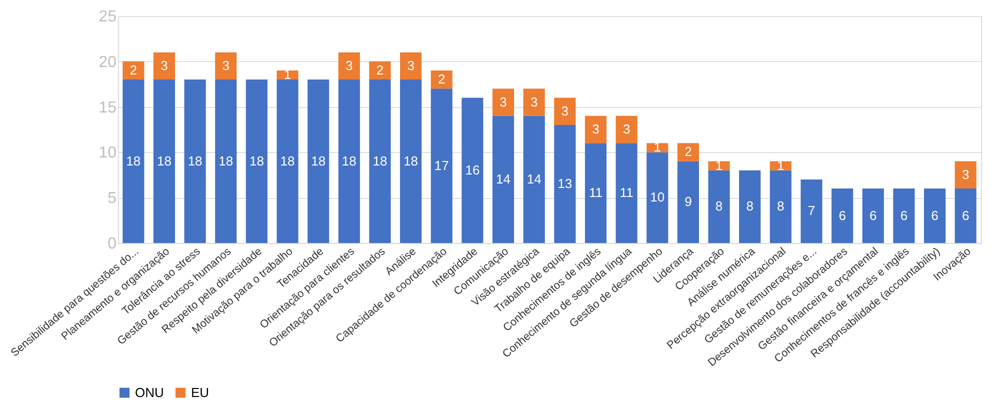 This screenshot has width=991, height=408. I want to click on data-label: 10, so click(657, 197).